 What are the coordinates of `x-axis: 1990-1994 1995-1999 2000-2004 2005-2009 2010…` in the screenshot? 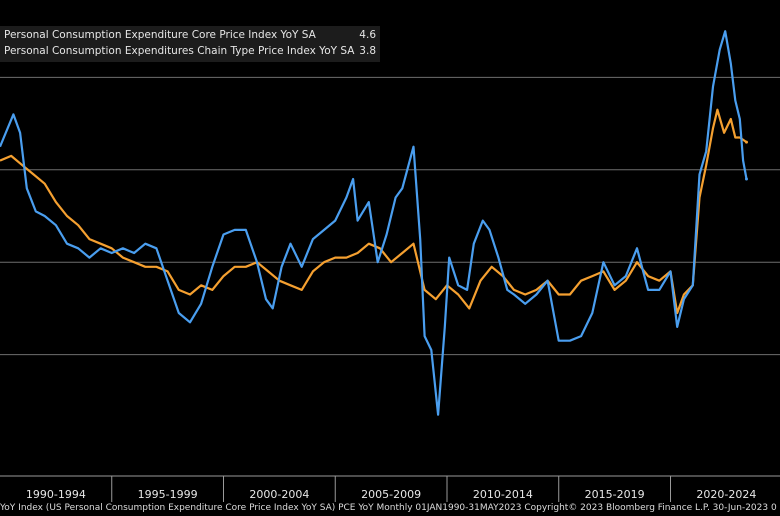 It's located at (390, 488).